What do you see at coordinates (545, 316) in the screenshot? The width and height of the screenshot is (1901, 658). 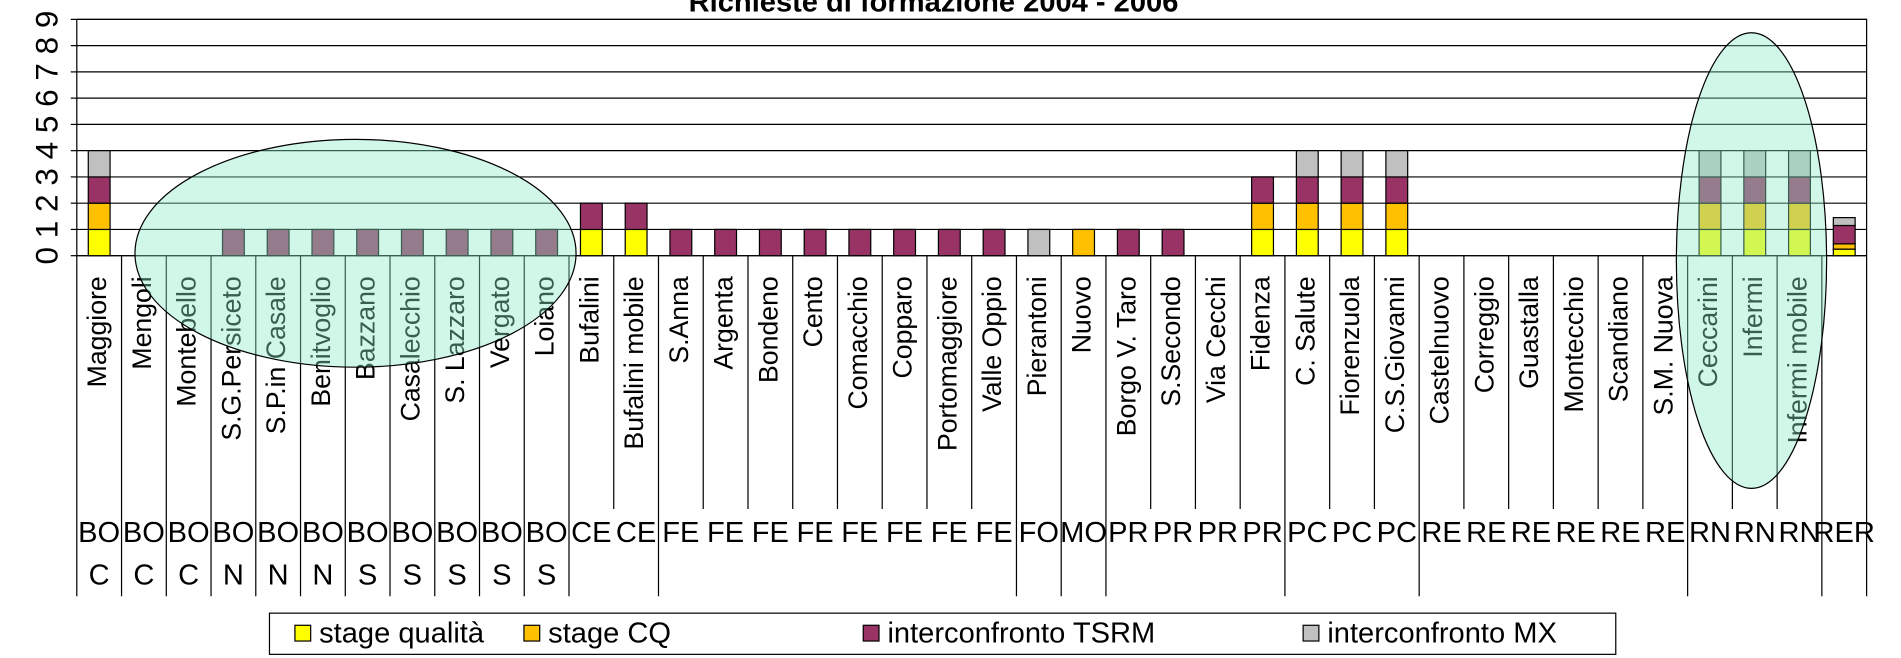 I see `x-tick-label: Loiano` at bounding box center [545, 316].